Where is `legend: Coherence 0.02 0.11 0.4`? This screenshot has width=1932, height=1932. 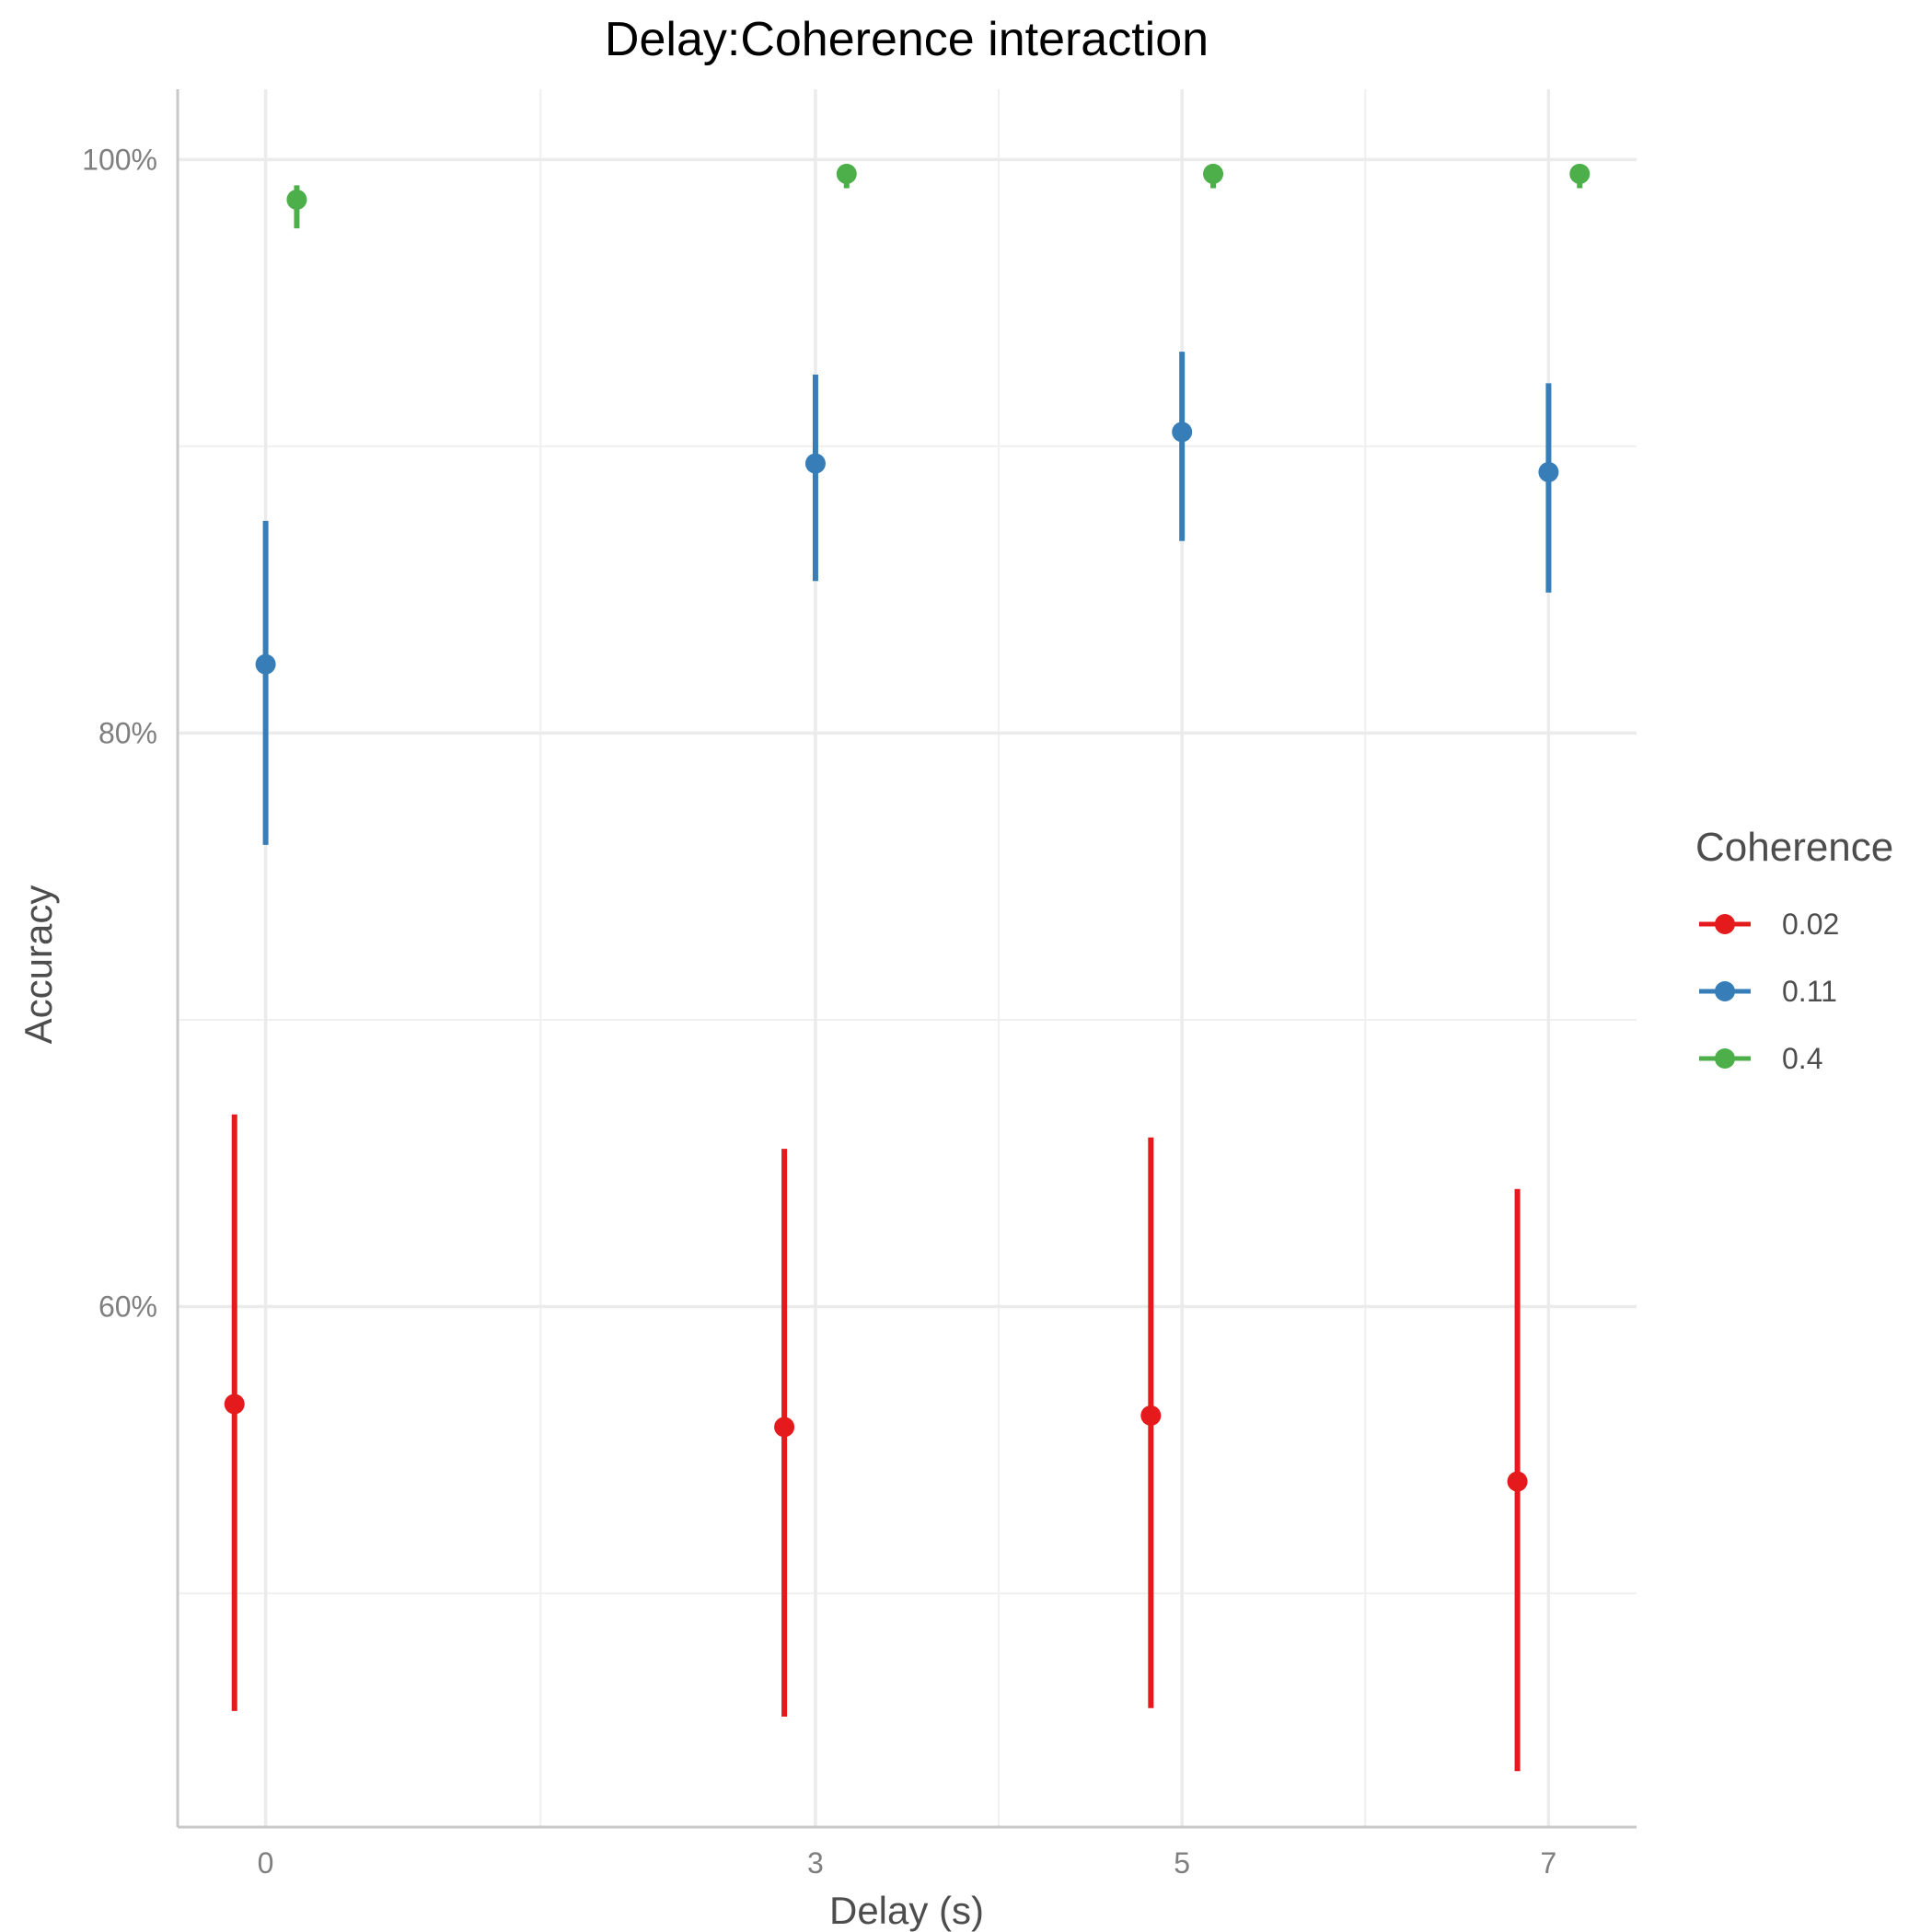 legend: Coherence 0.02 0.11 0.4 is located at coordinates (1794, 950).